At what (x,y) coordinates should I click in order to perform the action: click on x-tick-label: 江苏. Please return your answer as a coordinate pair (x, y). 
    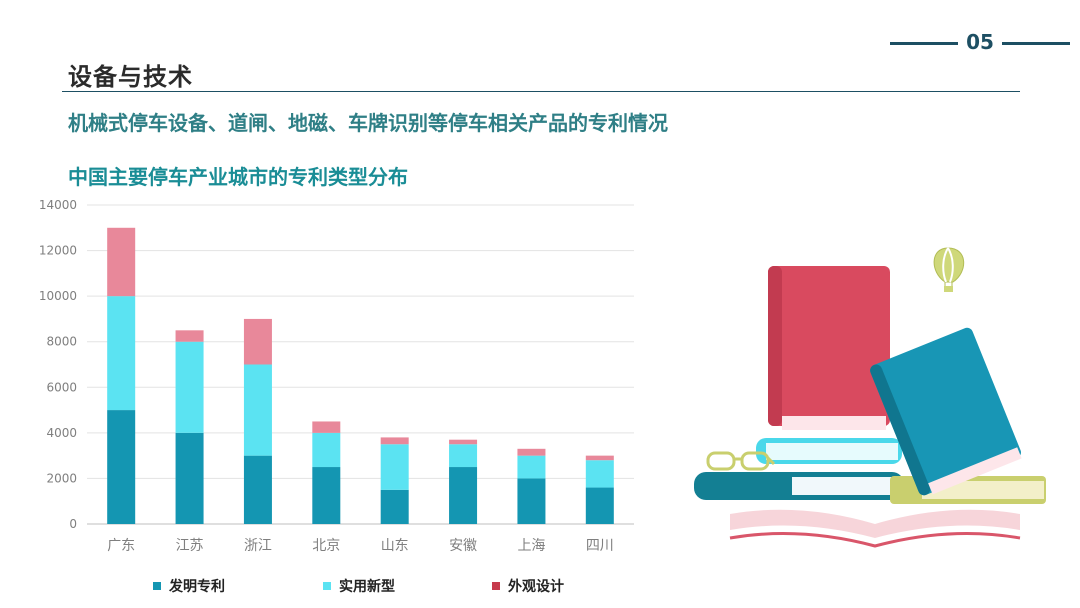
    Looking at the image, I should click on (190, 546).